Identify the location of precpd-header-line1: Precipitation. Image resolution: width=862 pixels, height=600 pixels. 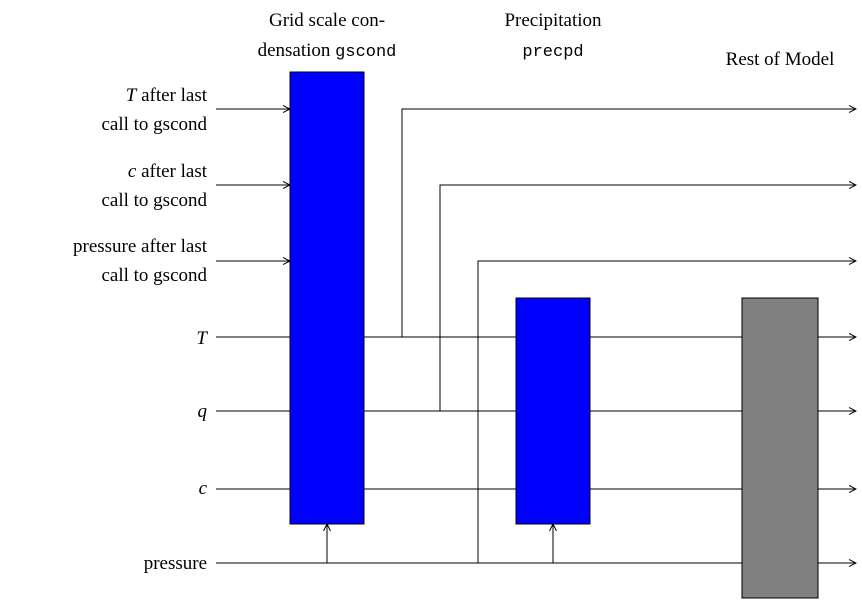
(553, 20).